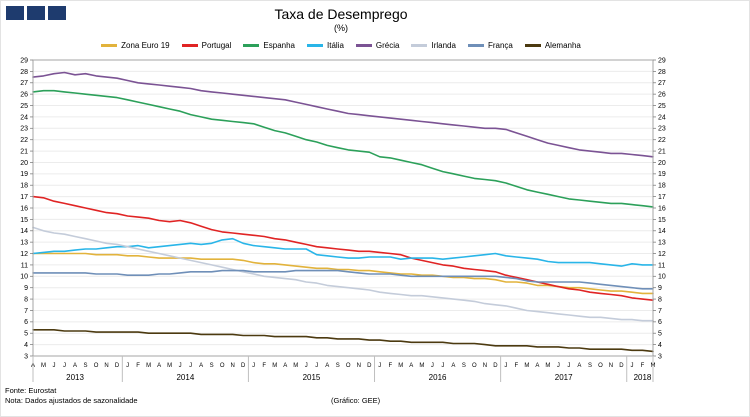 The height and width of the screenshot is (417, 750). Describe the element at coordinates (75, 377) in the screenshot. I see `year-label: 2013` at that location.